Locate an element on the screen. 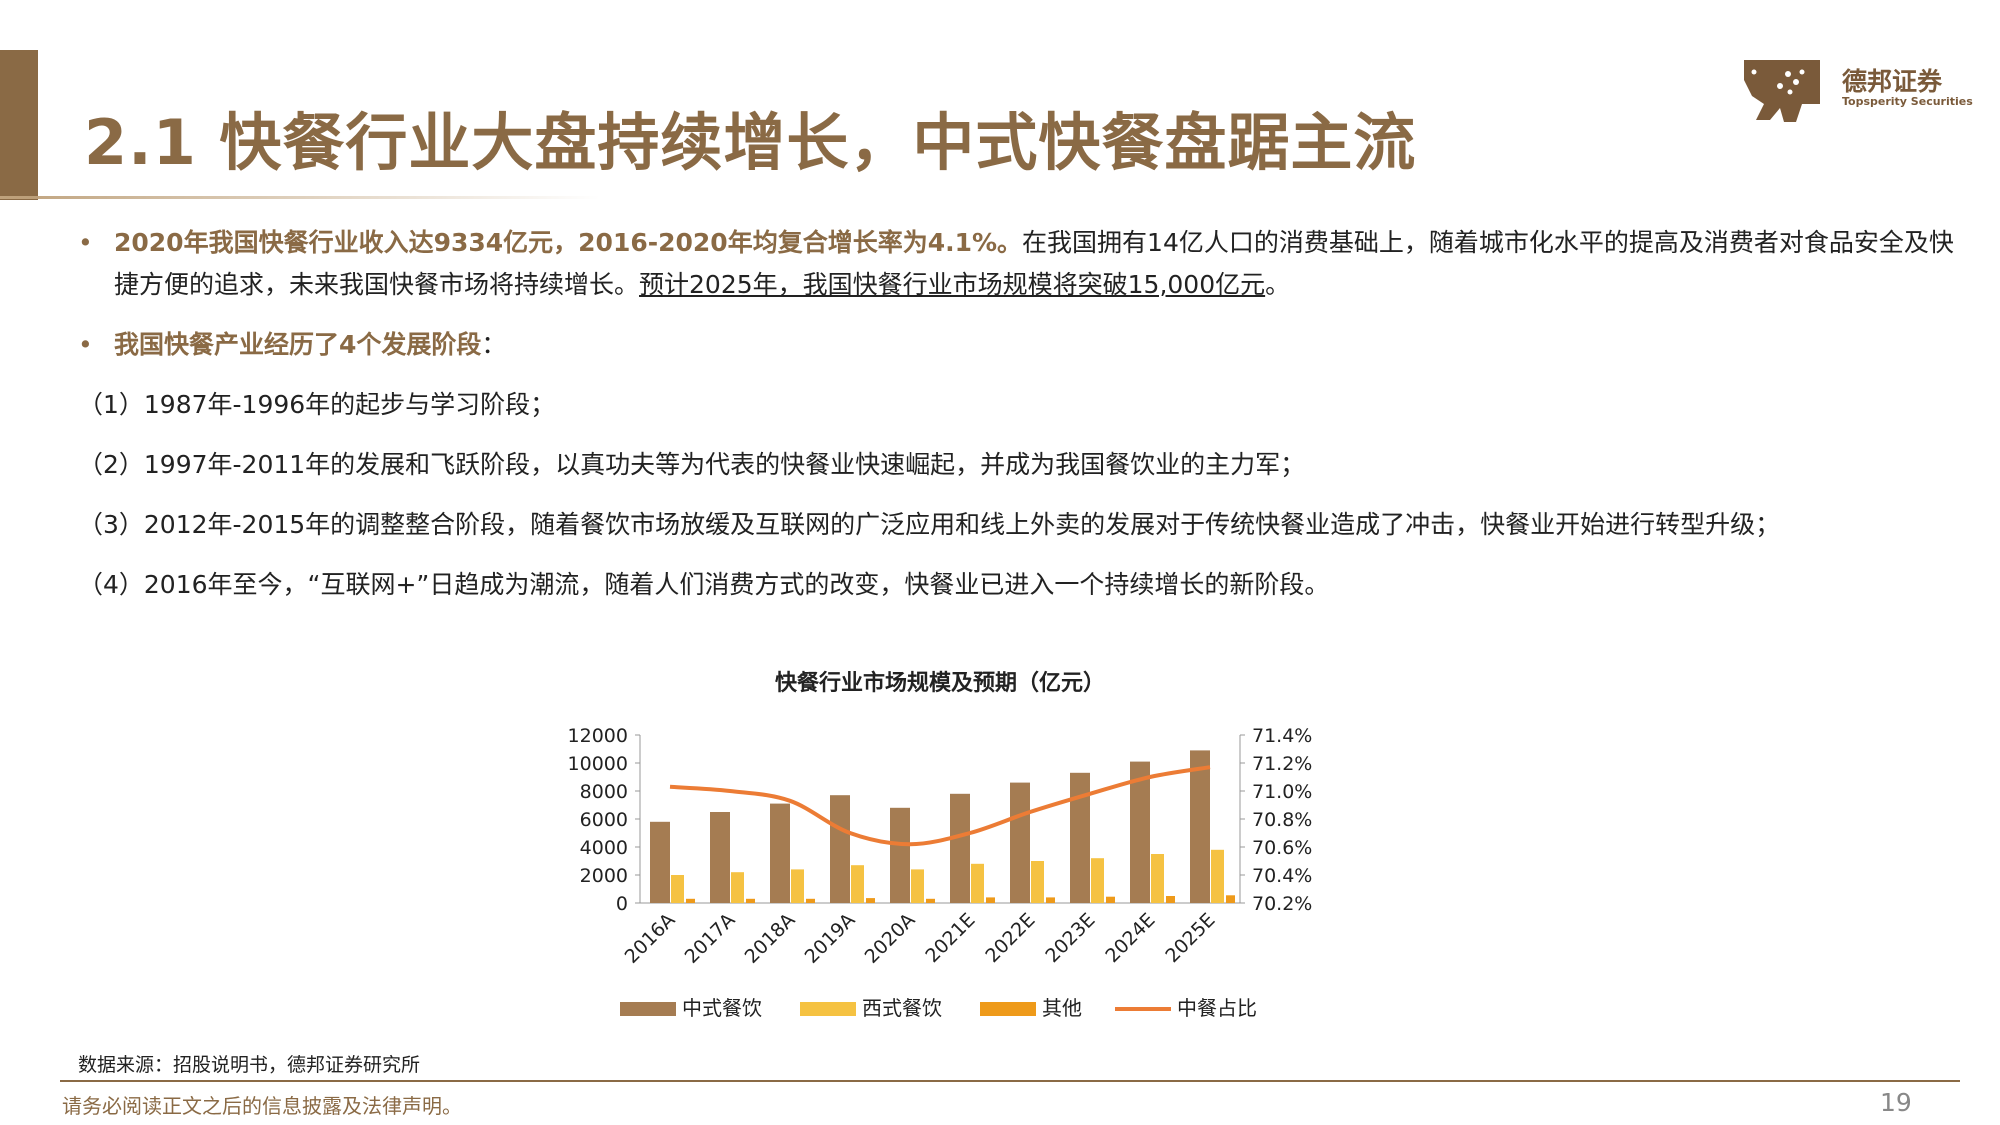 Image resolution: width=2000 pixels, height=1125 pixels. title-underline is located at coordinates (300, 197).